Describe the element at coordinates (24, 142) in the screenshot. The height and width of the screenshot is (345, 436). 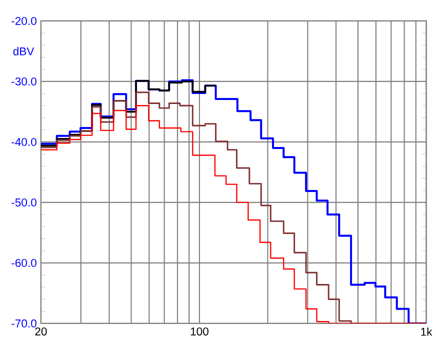
I see `y-tick-label: -40.0` at that location.